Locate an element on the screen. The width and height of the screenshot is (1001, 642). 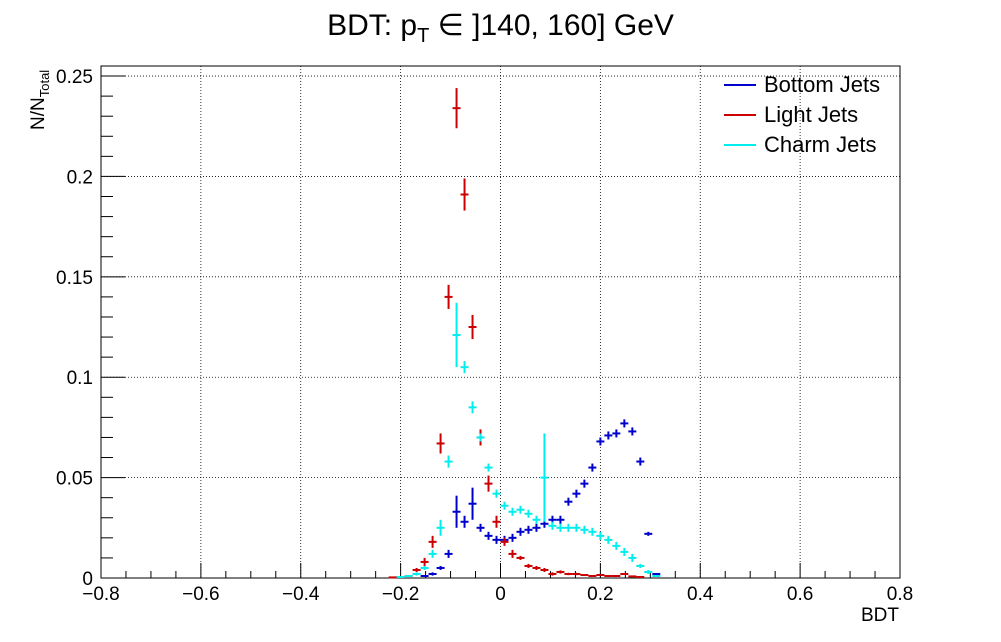
legend-swatch-charm-jets is located at coordinates (740, 145).